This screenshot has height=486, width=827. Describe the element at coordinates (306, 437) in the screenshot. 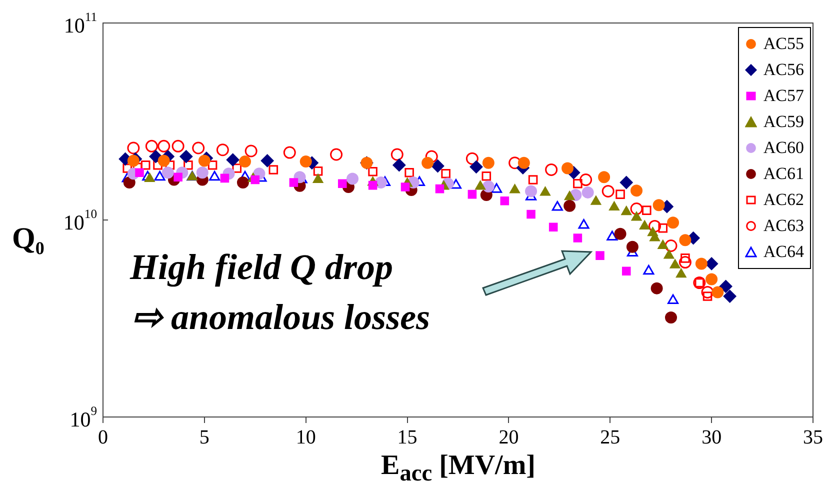

I see `x-tick-label: 10` at that location.